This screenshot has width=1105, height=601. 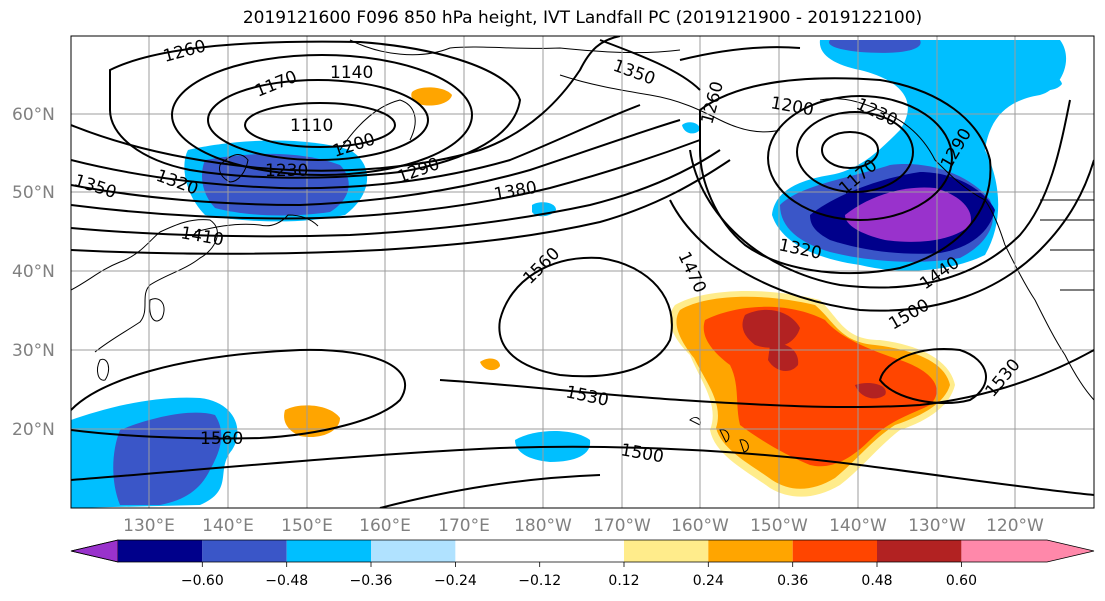 What do you see at coordinates (464, 526) in the screenshot?
I see `lon-label: 170°E` at bounding box center [464, 526].